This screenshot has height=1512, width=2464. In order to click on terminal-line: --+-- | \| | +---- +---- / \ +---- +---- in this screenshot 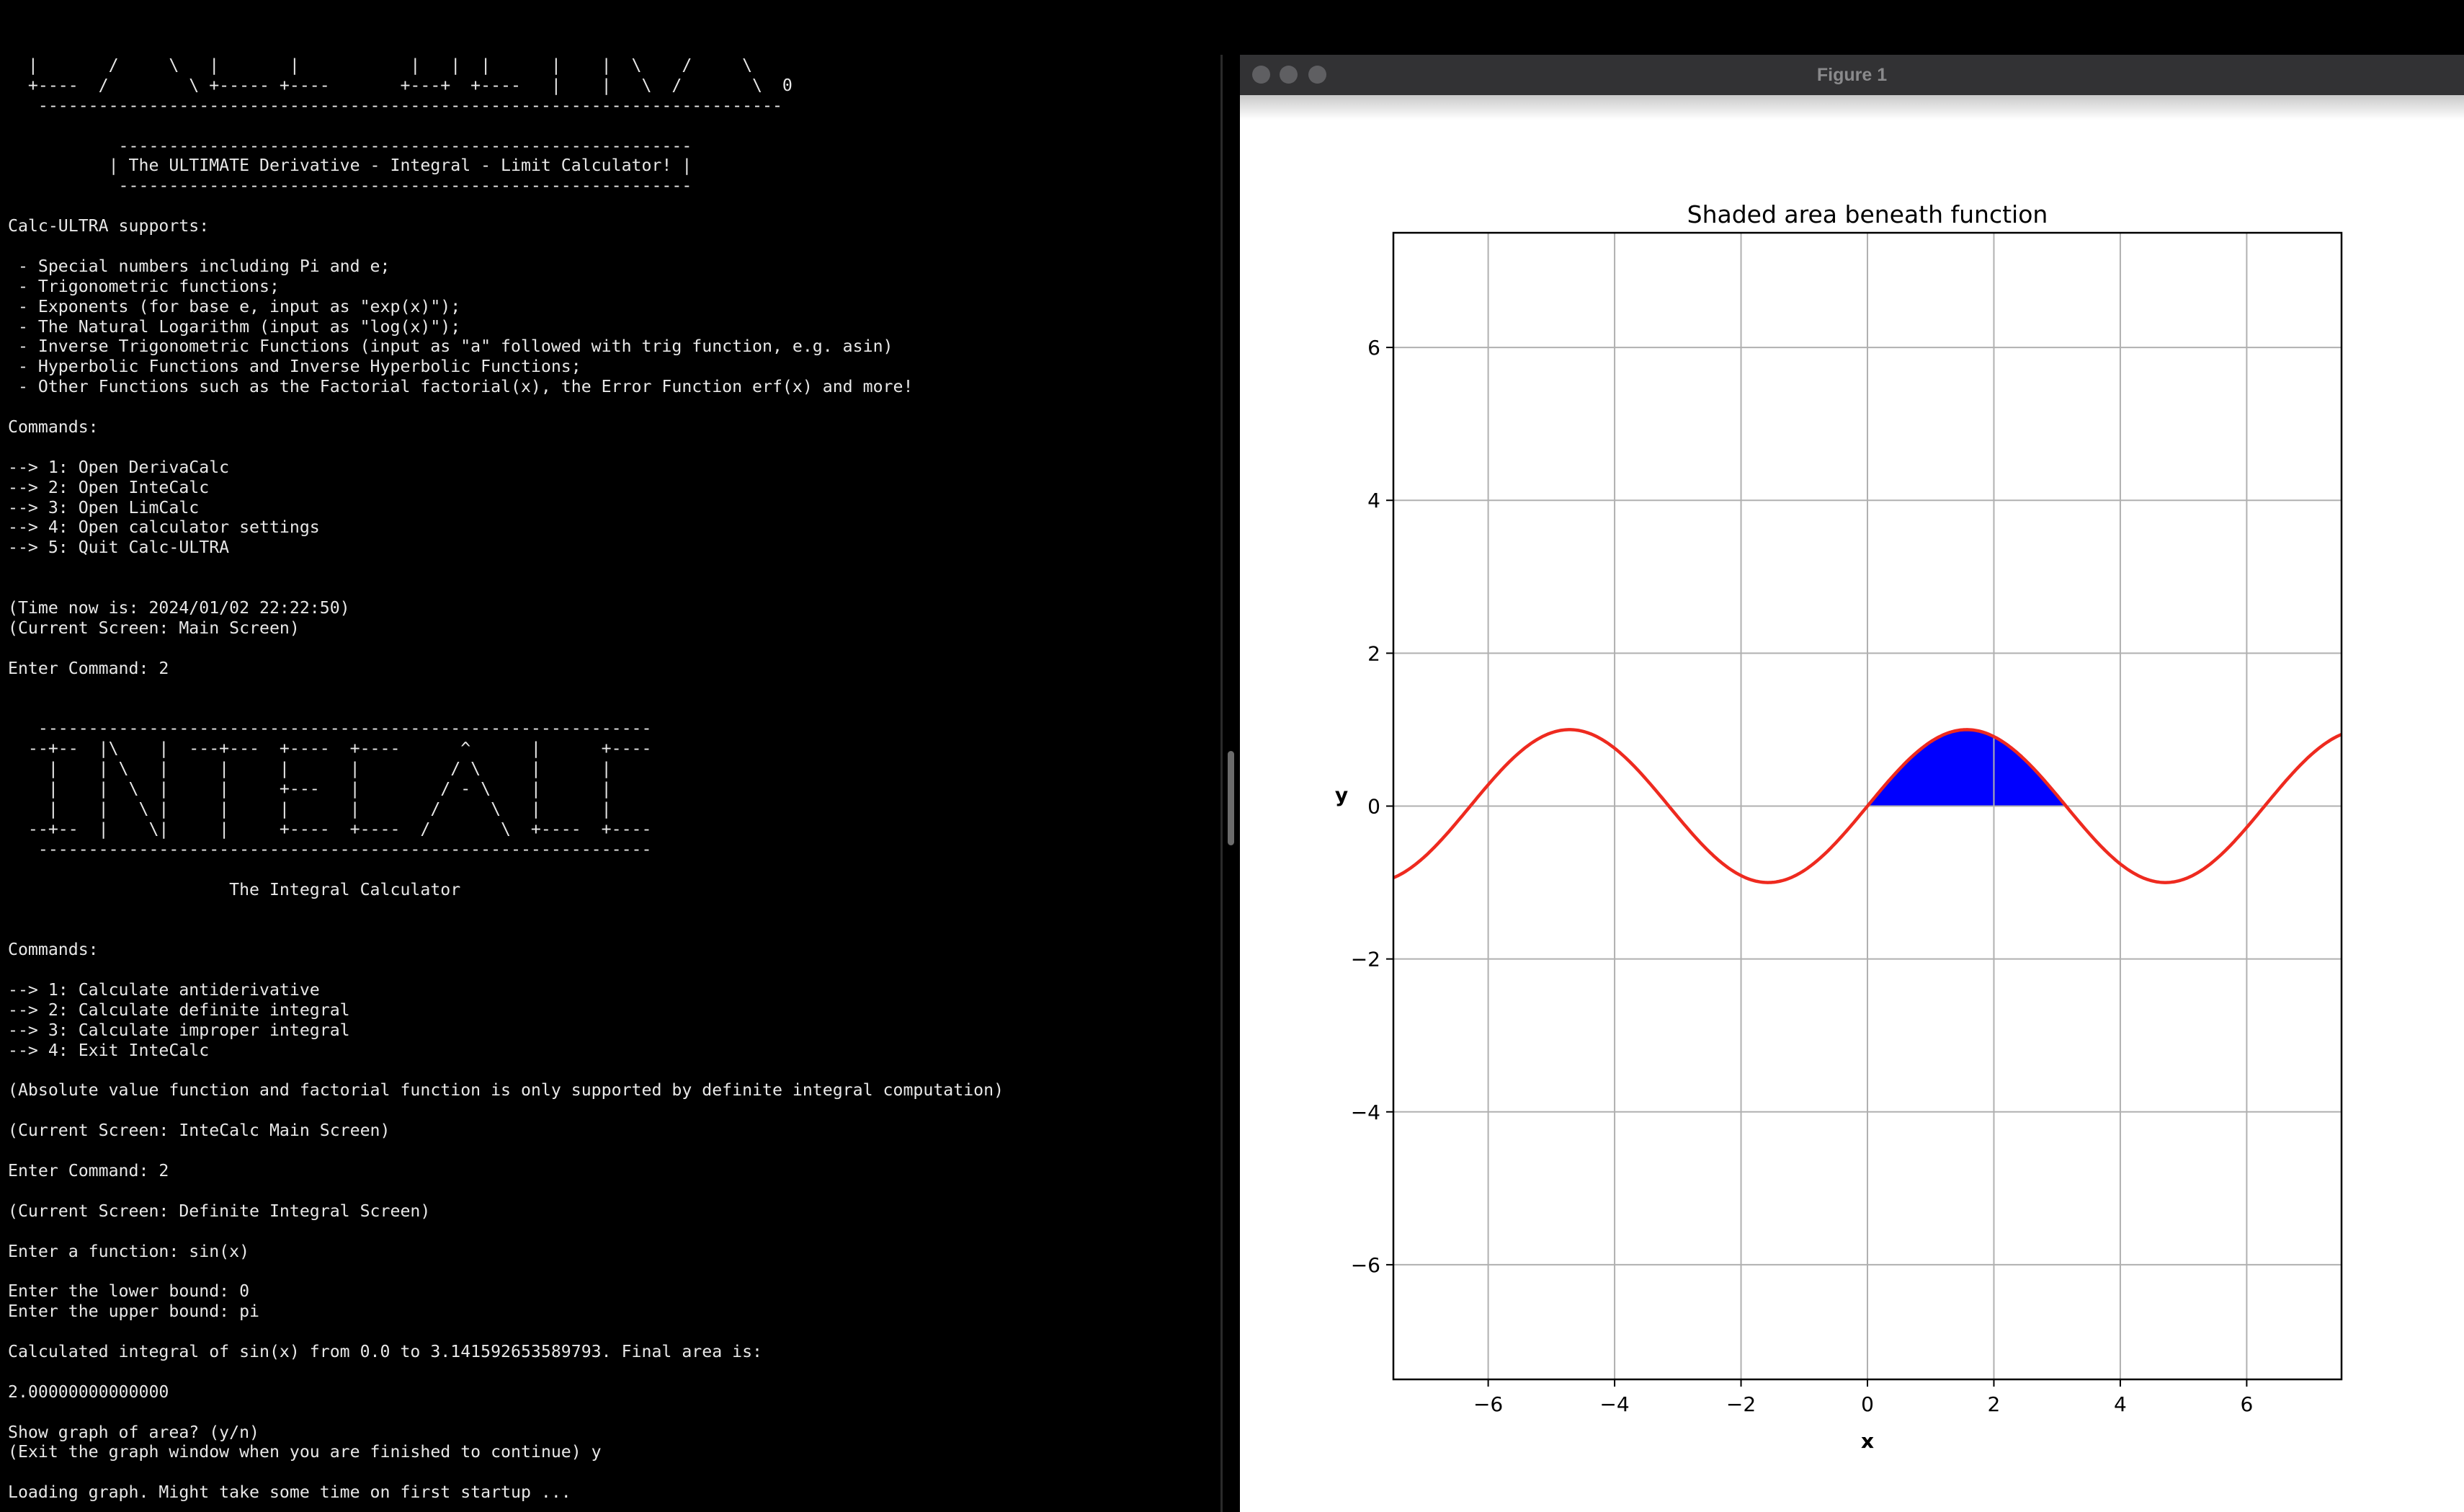, I will do `click(330, 829)`.